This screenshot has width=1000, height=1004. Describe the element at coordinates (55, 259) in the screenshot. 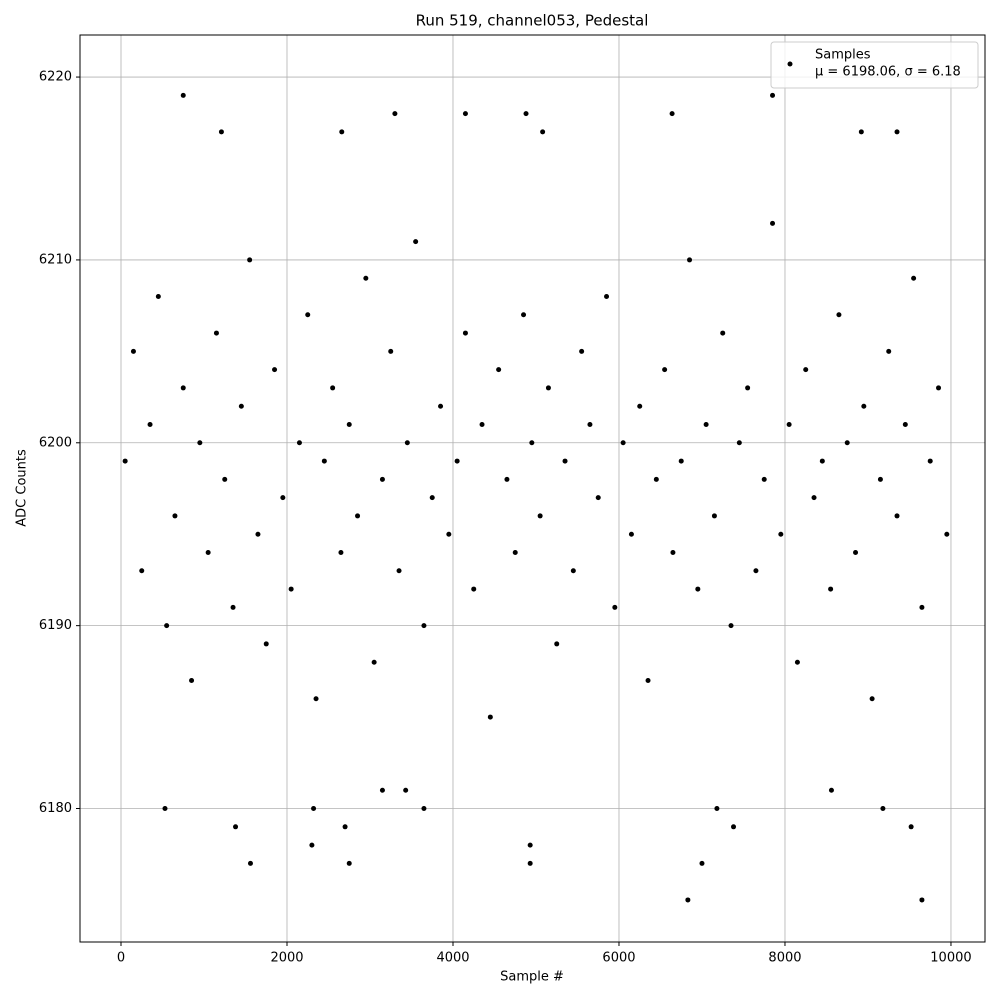

I see `y-tick-label: 6210` at that location.